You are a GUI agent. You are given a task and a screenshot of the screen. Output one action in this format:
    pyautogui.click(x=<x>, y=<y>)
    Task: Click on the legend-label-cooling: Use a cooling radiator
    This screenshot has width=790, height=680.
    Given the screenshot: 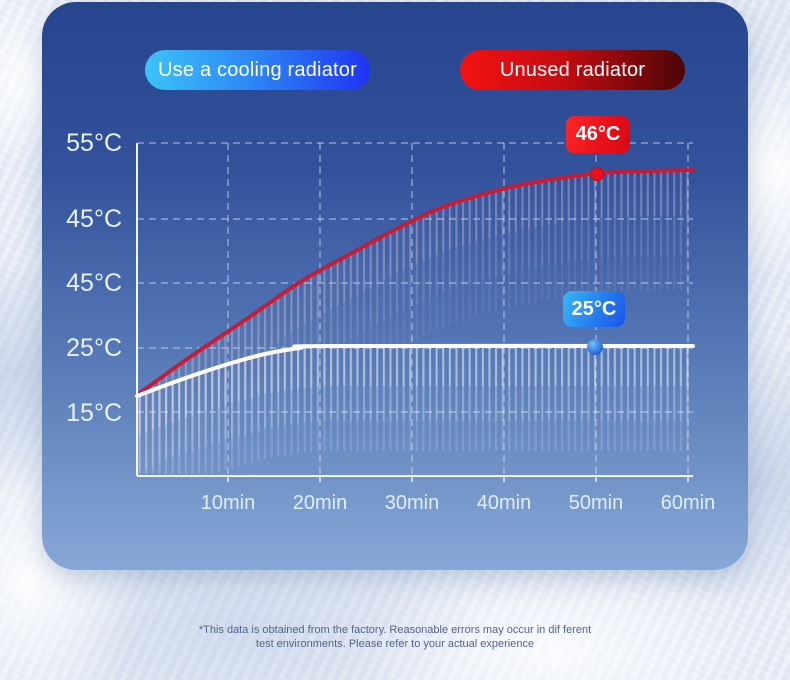 What is the action you would take?
    pyautogui.click(x=257, y=69)
    